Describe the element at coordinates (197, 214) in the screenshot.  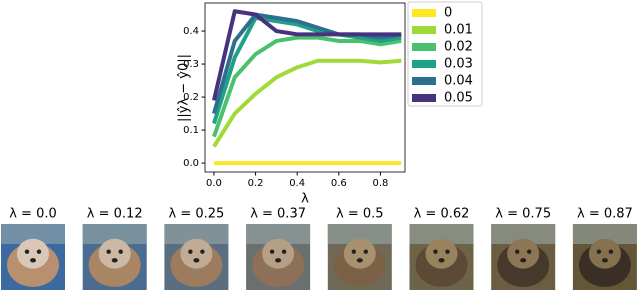
I see `panel-title: λ = 0.25` at that location.